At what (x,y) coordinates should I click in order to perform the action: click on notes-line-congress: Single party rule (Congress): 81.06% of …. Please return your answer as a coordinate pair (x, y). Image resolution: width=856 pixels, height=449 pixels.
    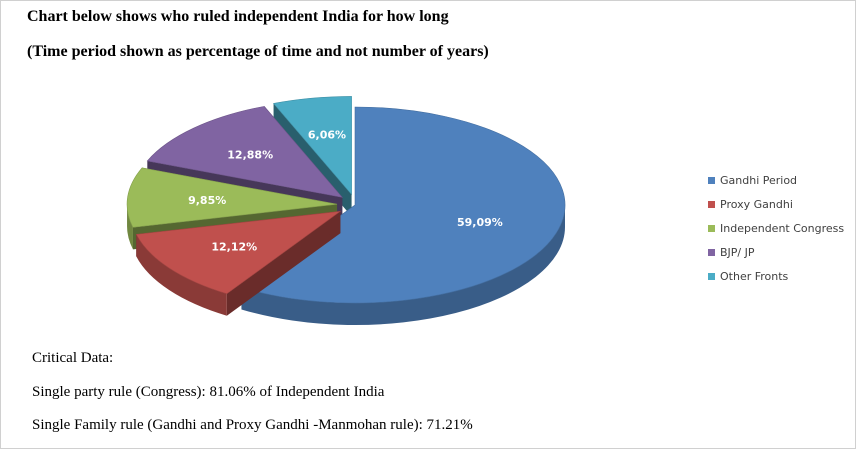
    Looking at the image, I should click on (208, 392).